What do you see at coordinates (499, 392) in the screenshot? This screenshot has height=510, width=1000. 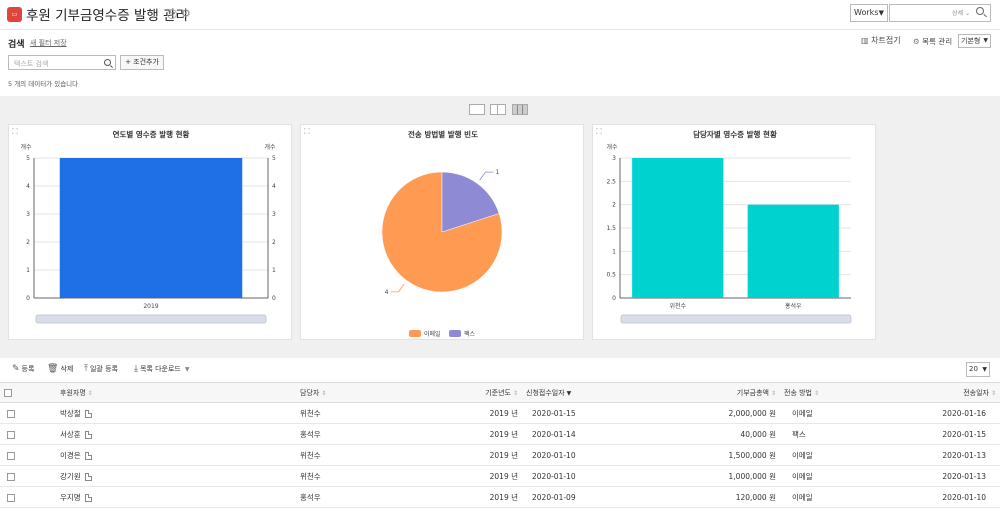 I see `column-header-year: 기준년도 ⇕` at bounding box center [499, 392].